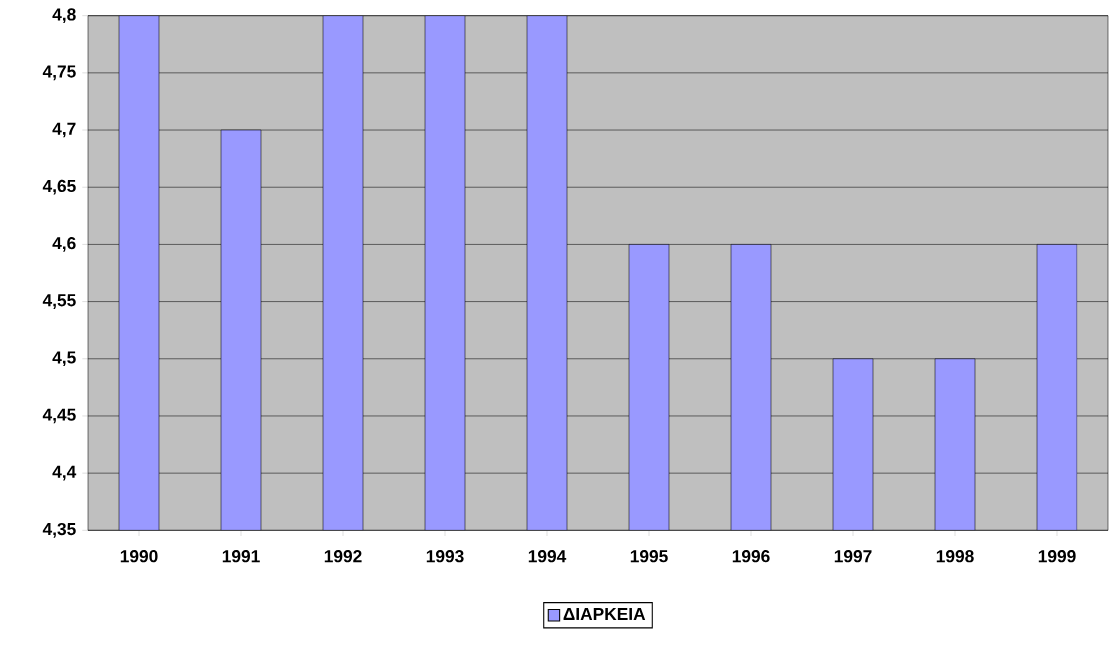 The height and width of the screenshot is (669, 1111). What do you see at coordinates (139, 556) in the screenshot?
I see `x-tick-label: 1990` at bounding box center [139, 556].